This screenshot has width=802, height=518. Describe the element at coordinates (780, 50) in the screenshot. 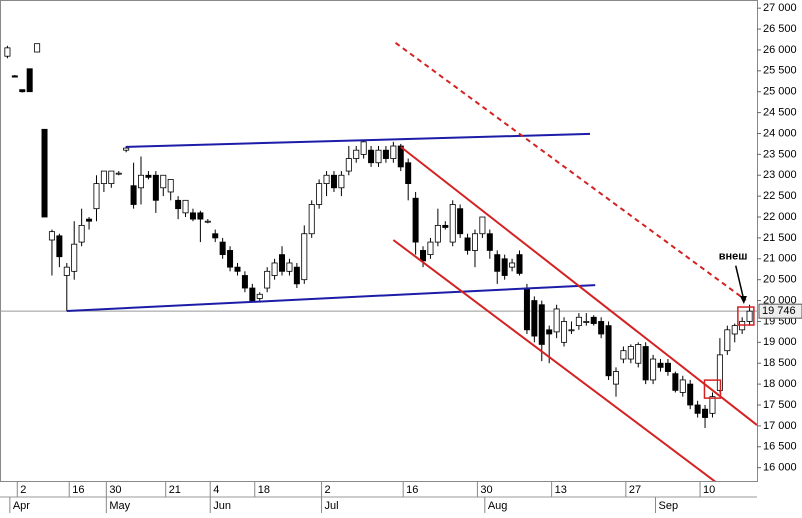

I see `y-tick-label: 26 000` at that location.